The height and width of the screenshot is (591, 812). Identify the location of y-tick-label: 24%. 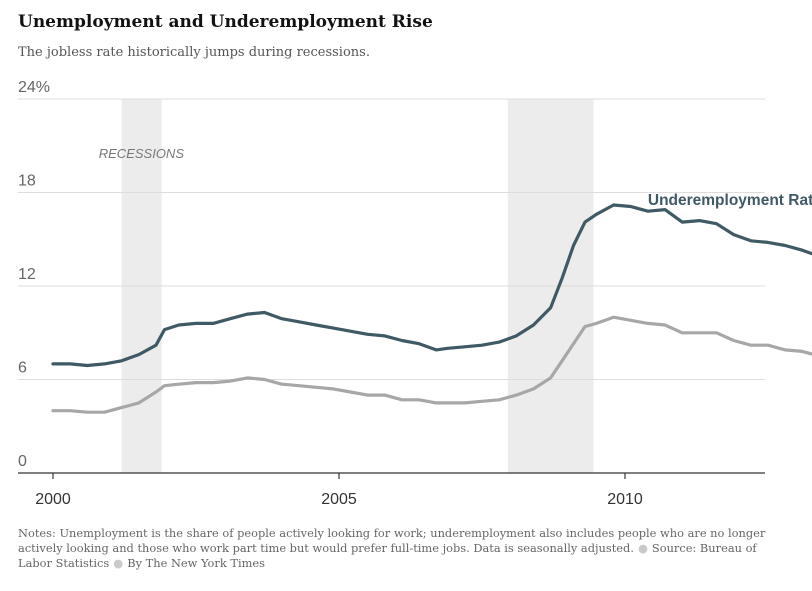
(34, 87).